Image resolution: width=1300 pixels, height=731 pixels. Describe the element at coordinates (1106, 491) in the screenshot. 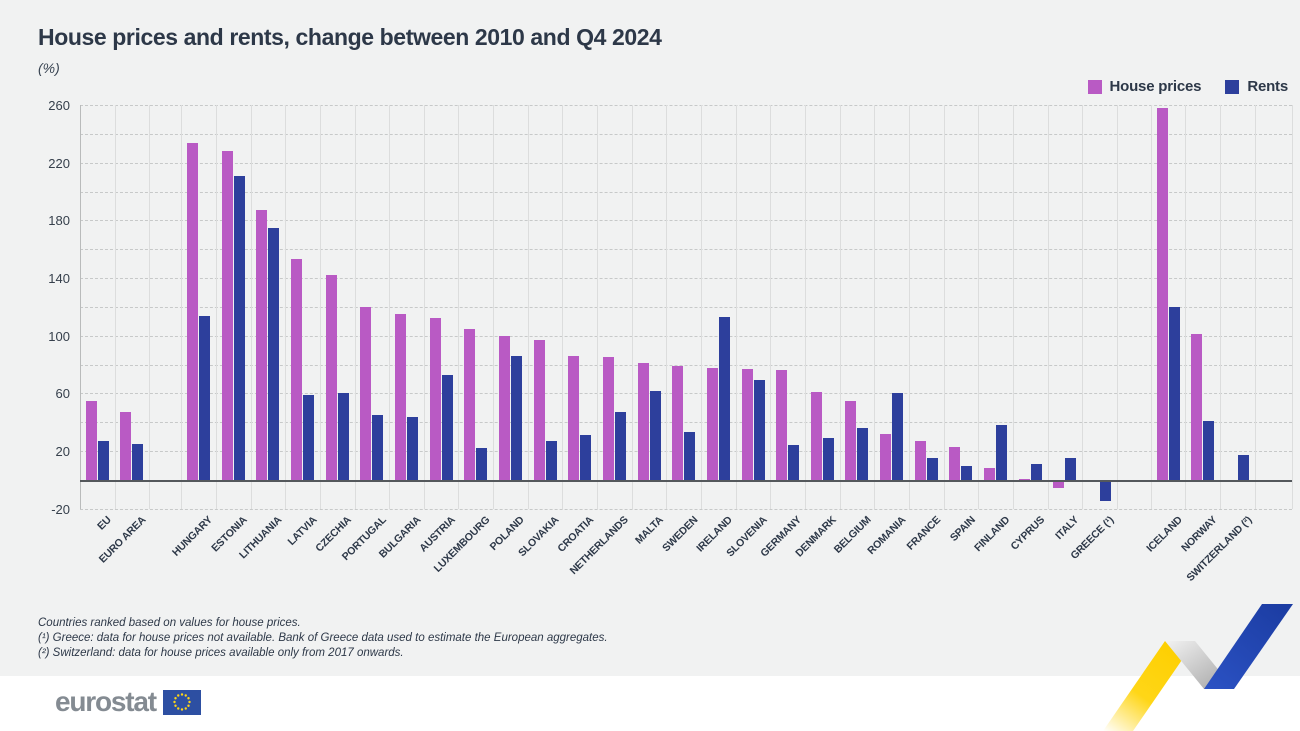

I see `rents-bar-GREECE (¹)` at that location.